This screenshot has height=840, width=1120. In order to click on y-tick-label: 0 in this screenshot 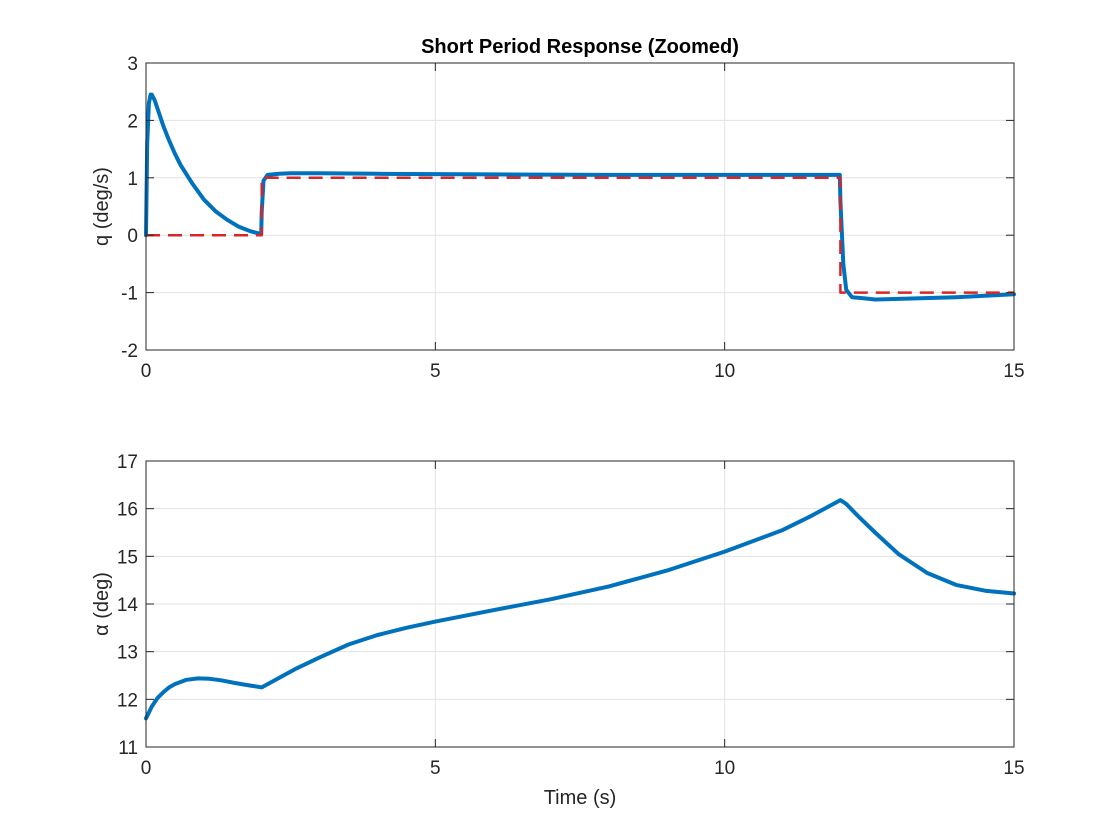, I will do `click(132, 236)`.